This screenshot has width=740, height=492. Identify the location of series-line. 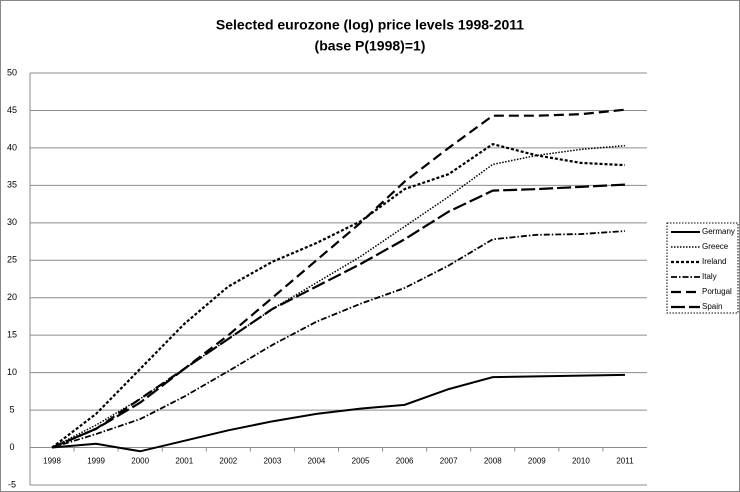
(338, 413).